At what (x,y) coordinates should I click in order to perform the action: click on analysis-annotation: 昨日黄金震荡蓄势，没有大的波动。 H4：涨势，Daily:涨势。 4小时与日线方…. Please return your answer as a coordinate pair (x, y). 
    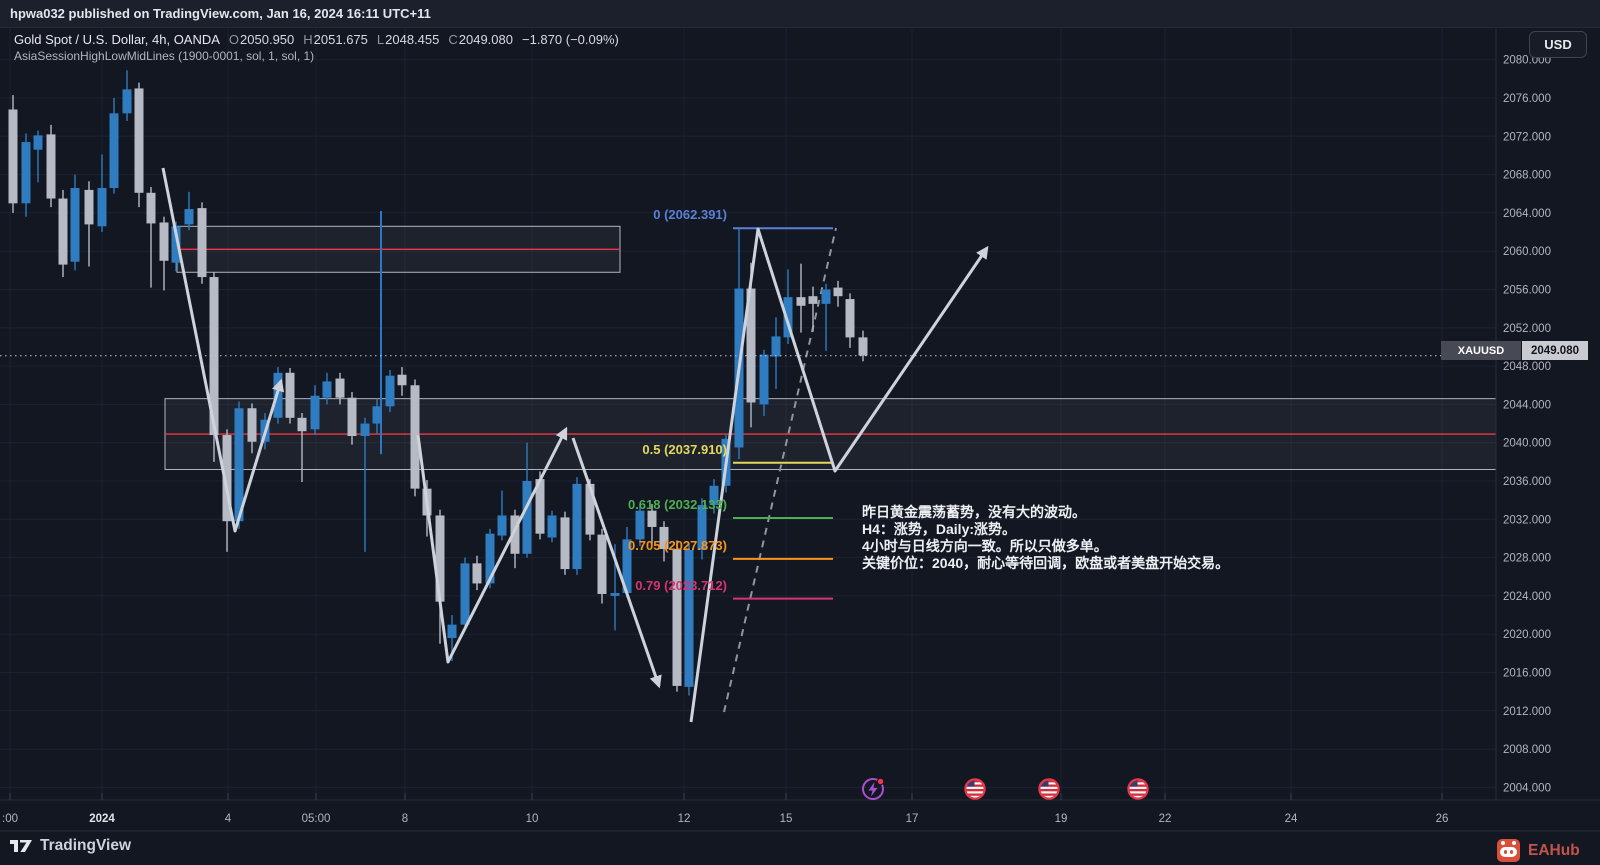
    Looking at the image, I should click on (1045, 538).